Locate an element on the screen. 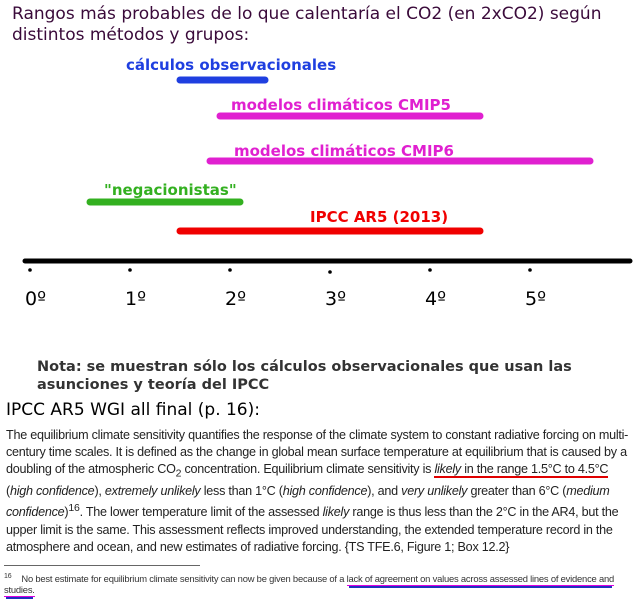 This screenshot has width=640, height=600. tick-label: 4º is located at coordinates (435, 299).